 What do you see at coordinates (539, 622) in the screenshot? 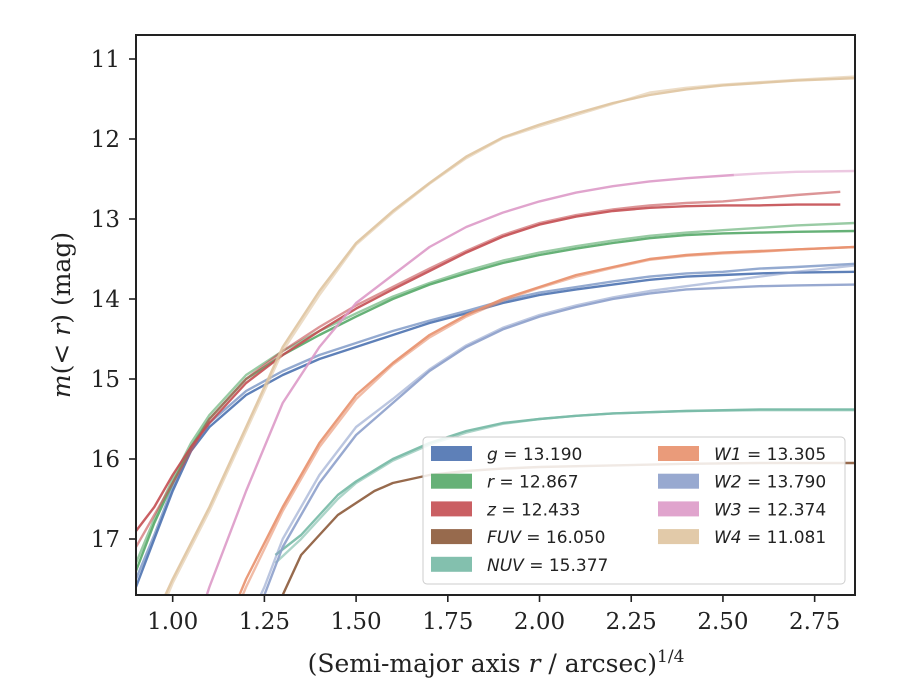
I see `x-tick-label: 2.00` at bounding box center [539, 622].